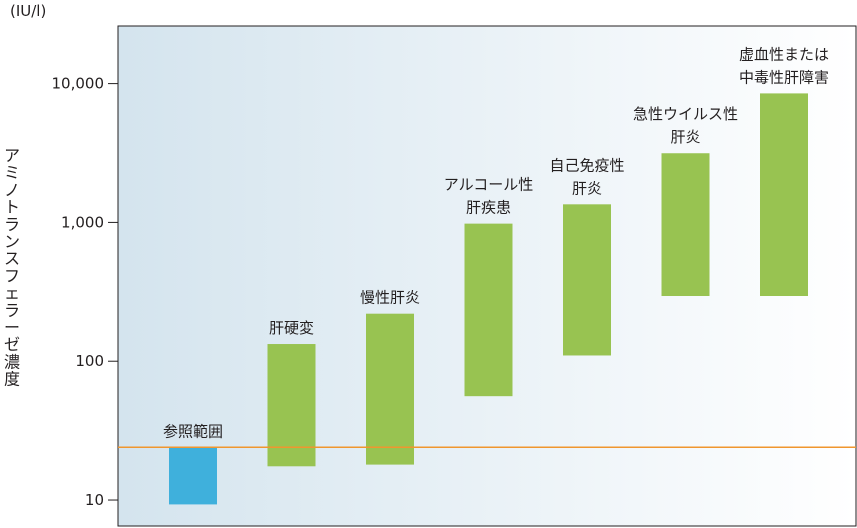  I want to click on bar-label: 慢性肝炎, so click(390, 298).